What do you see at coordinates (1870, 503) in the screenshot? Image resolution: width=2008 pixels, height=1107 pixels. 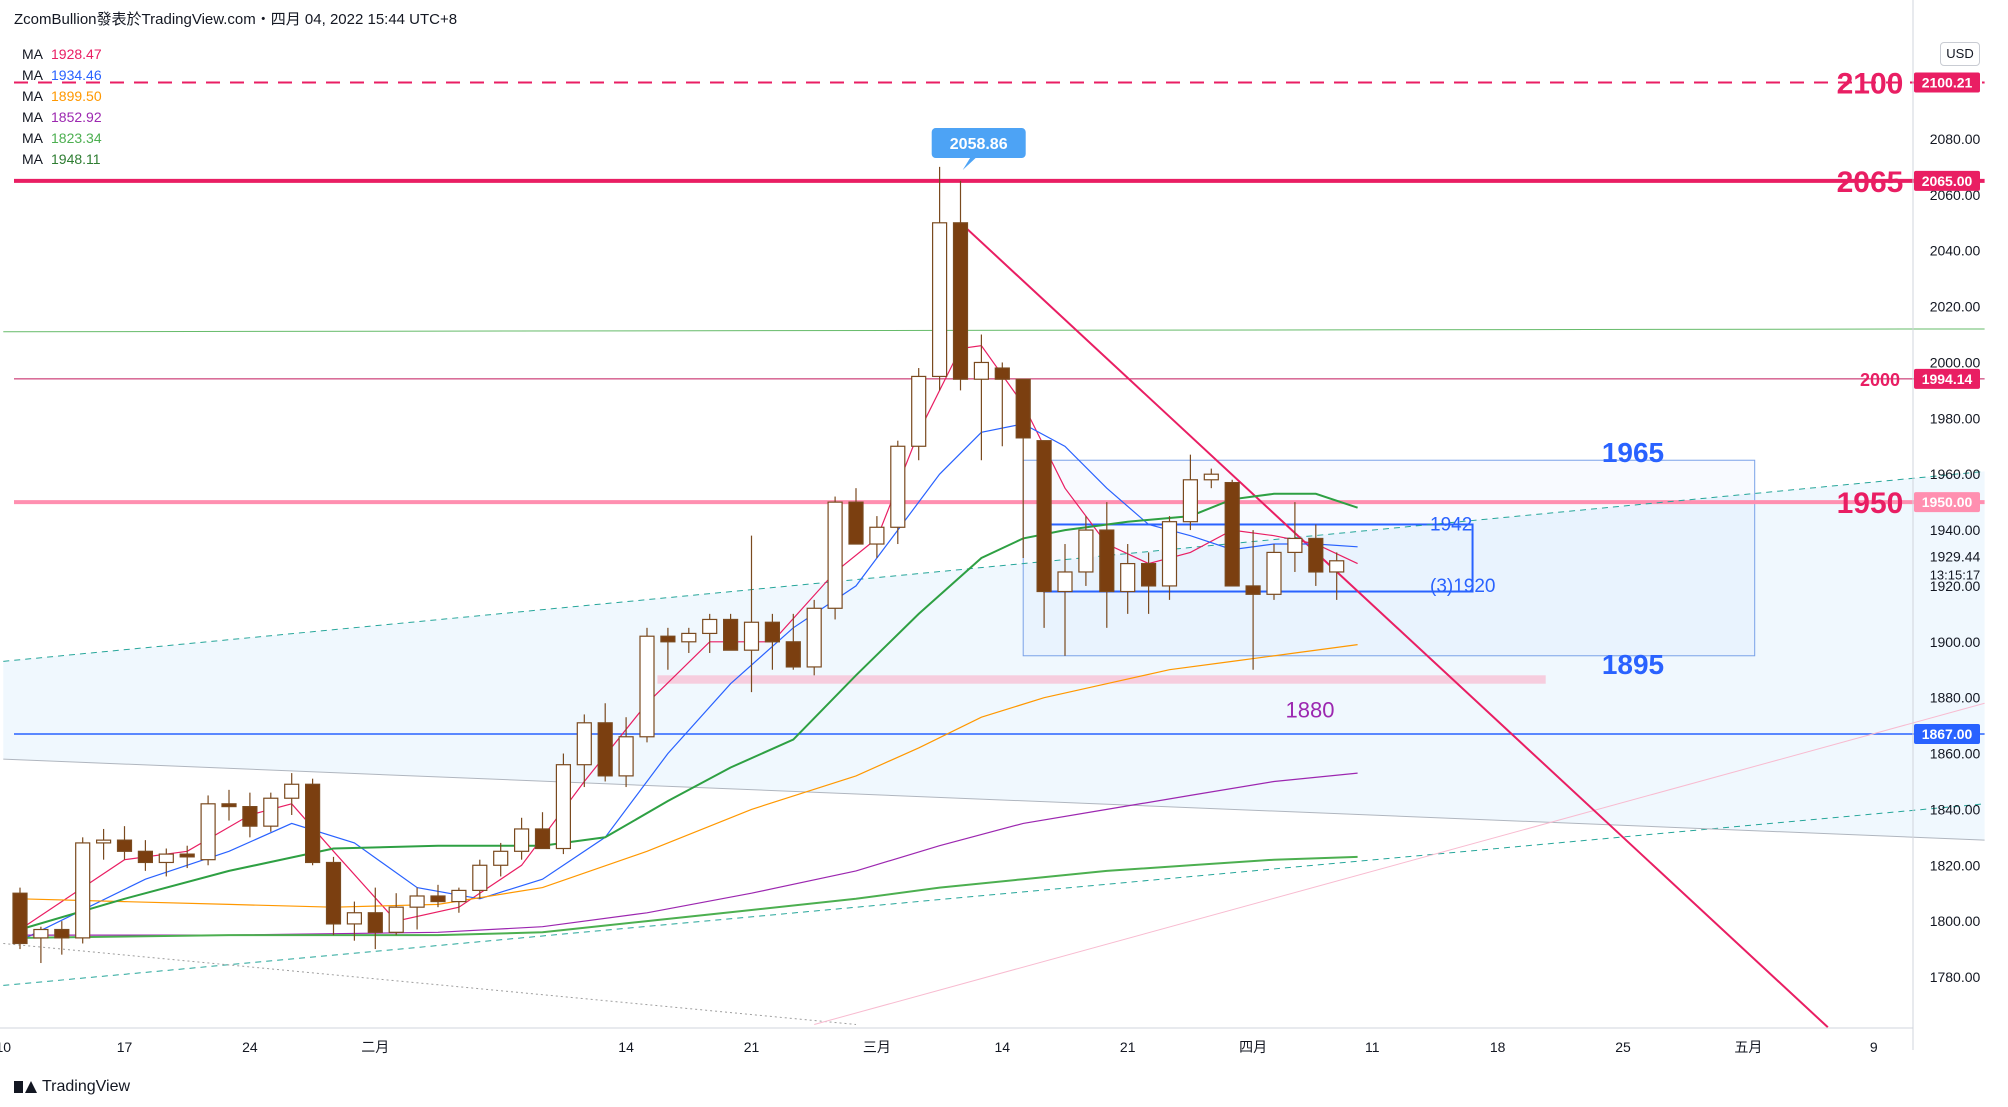 I see `level-label-1950: 1950` at bounding box center [1870, 503].